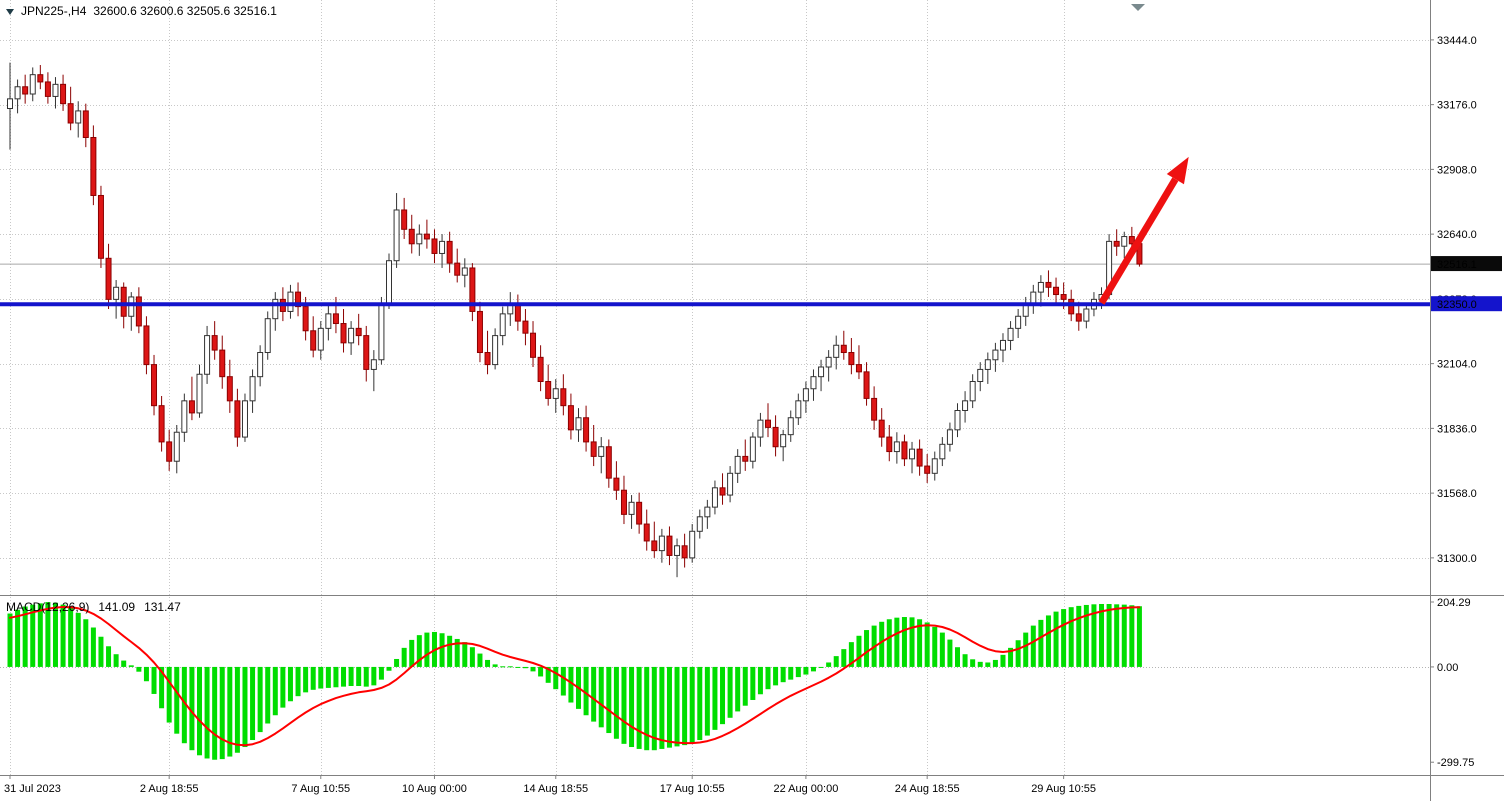 Image resolution: width=1504 pixels, height=801 pixels. I want to click on time-axis-label: 24 Aug 18:55, so click(927, 789).